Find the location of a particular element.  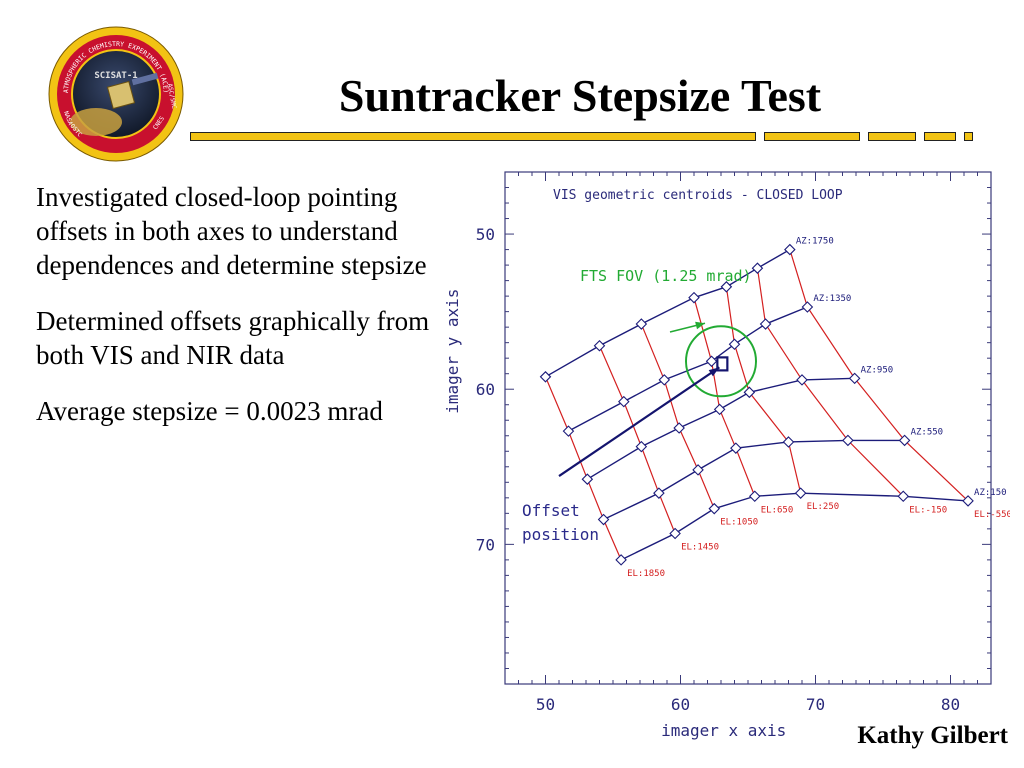

x-tick-label: 70 is located at coordinates (815, 704).